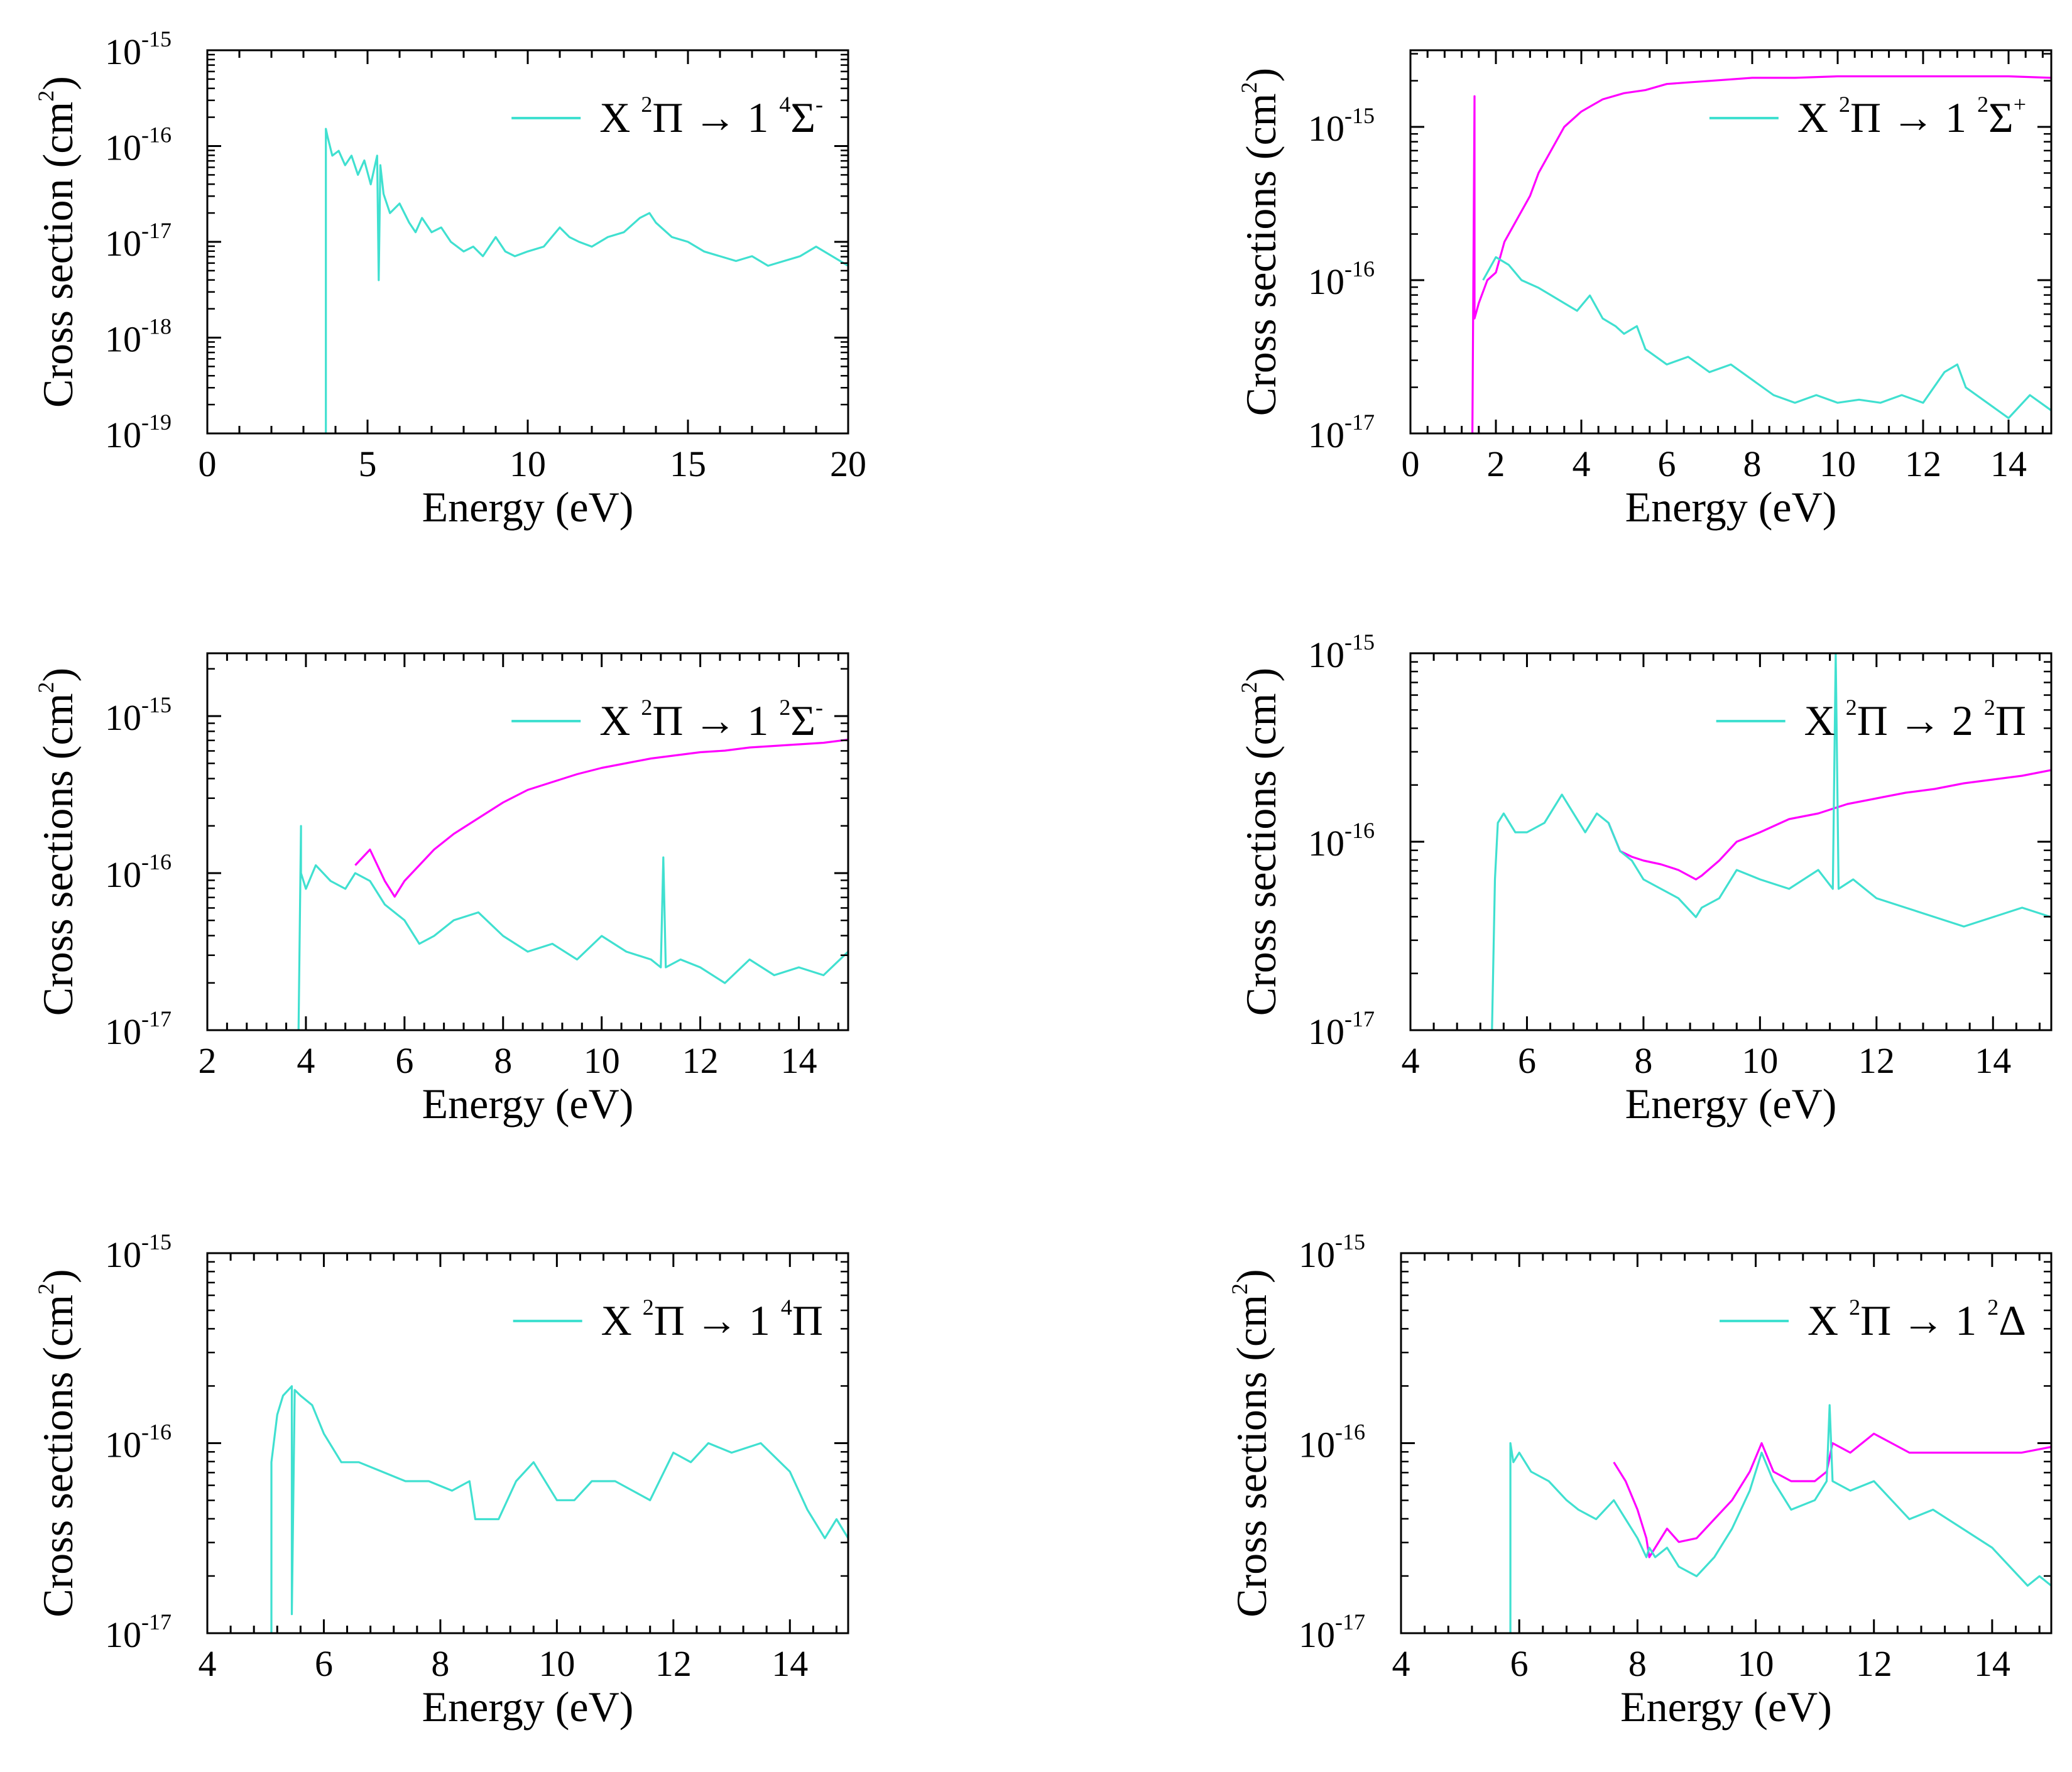 This screenshot has height=1772, width=2072. Describe the element at coordinates (1867, 116) in the screenshot. I see `legend: X 2Π → 1 2Σ+` at that location.